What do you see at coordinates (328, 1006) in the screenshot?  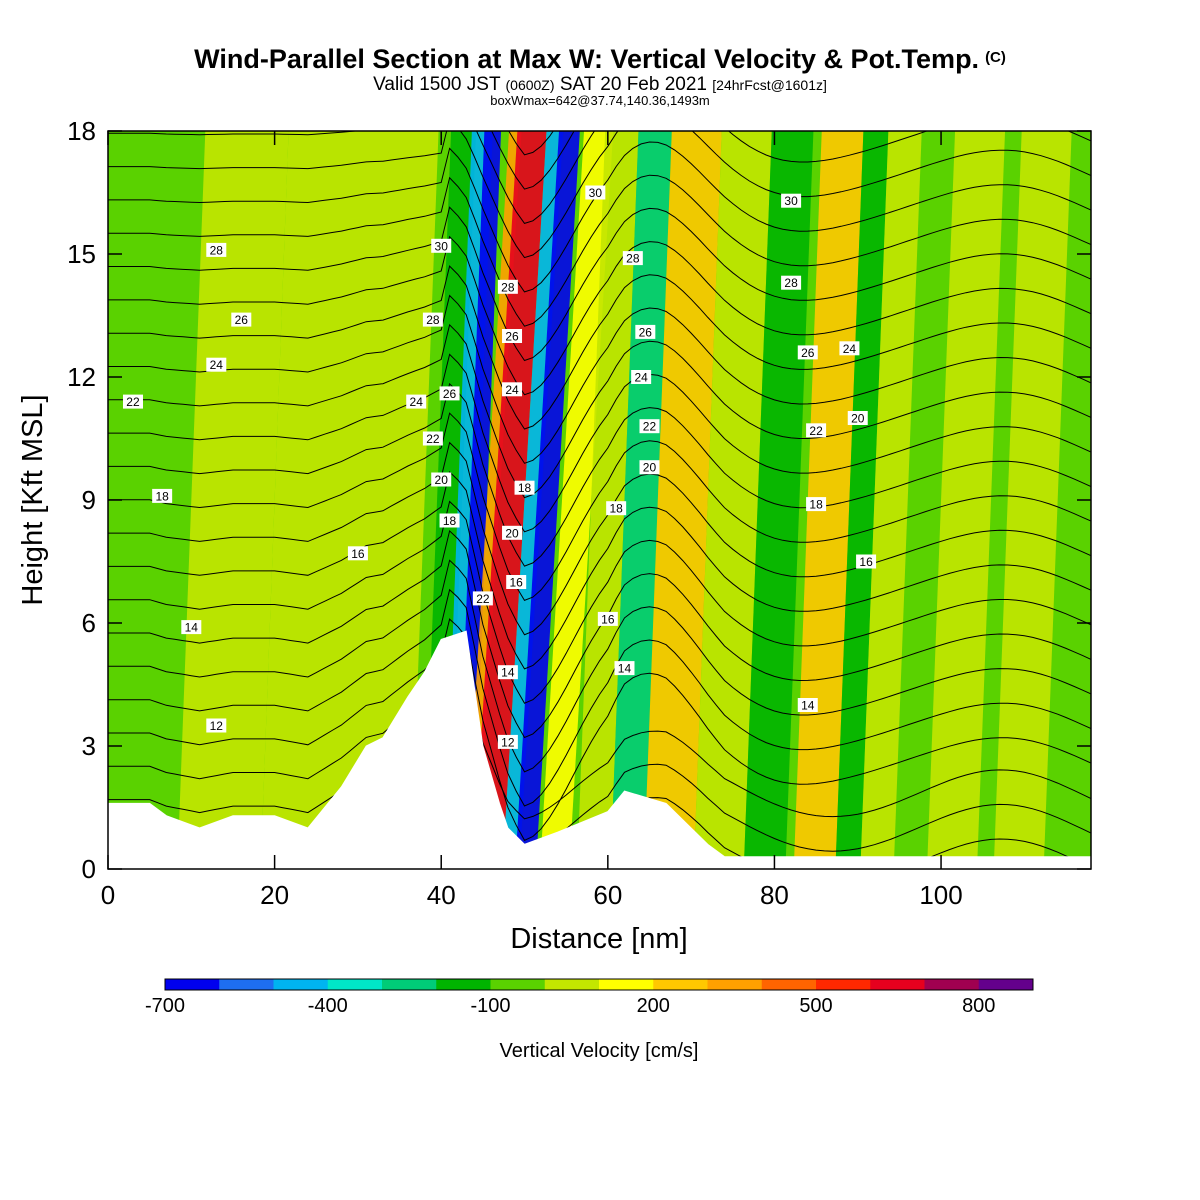 I see `colorbar-tick-label: -400` at bounding box center [328, 1006].